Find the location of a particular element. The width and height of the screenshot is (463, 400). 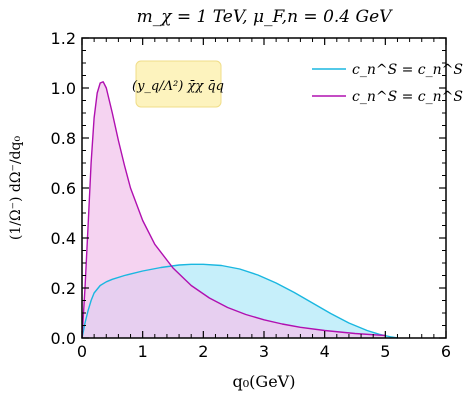

legend-label-series-2: c_n^S = c_n^S(t) is located at coordinates (407, 97).